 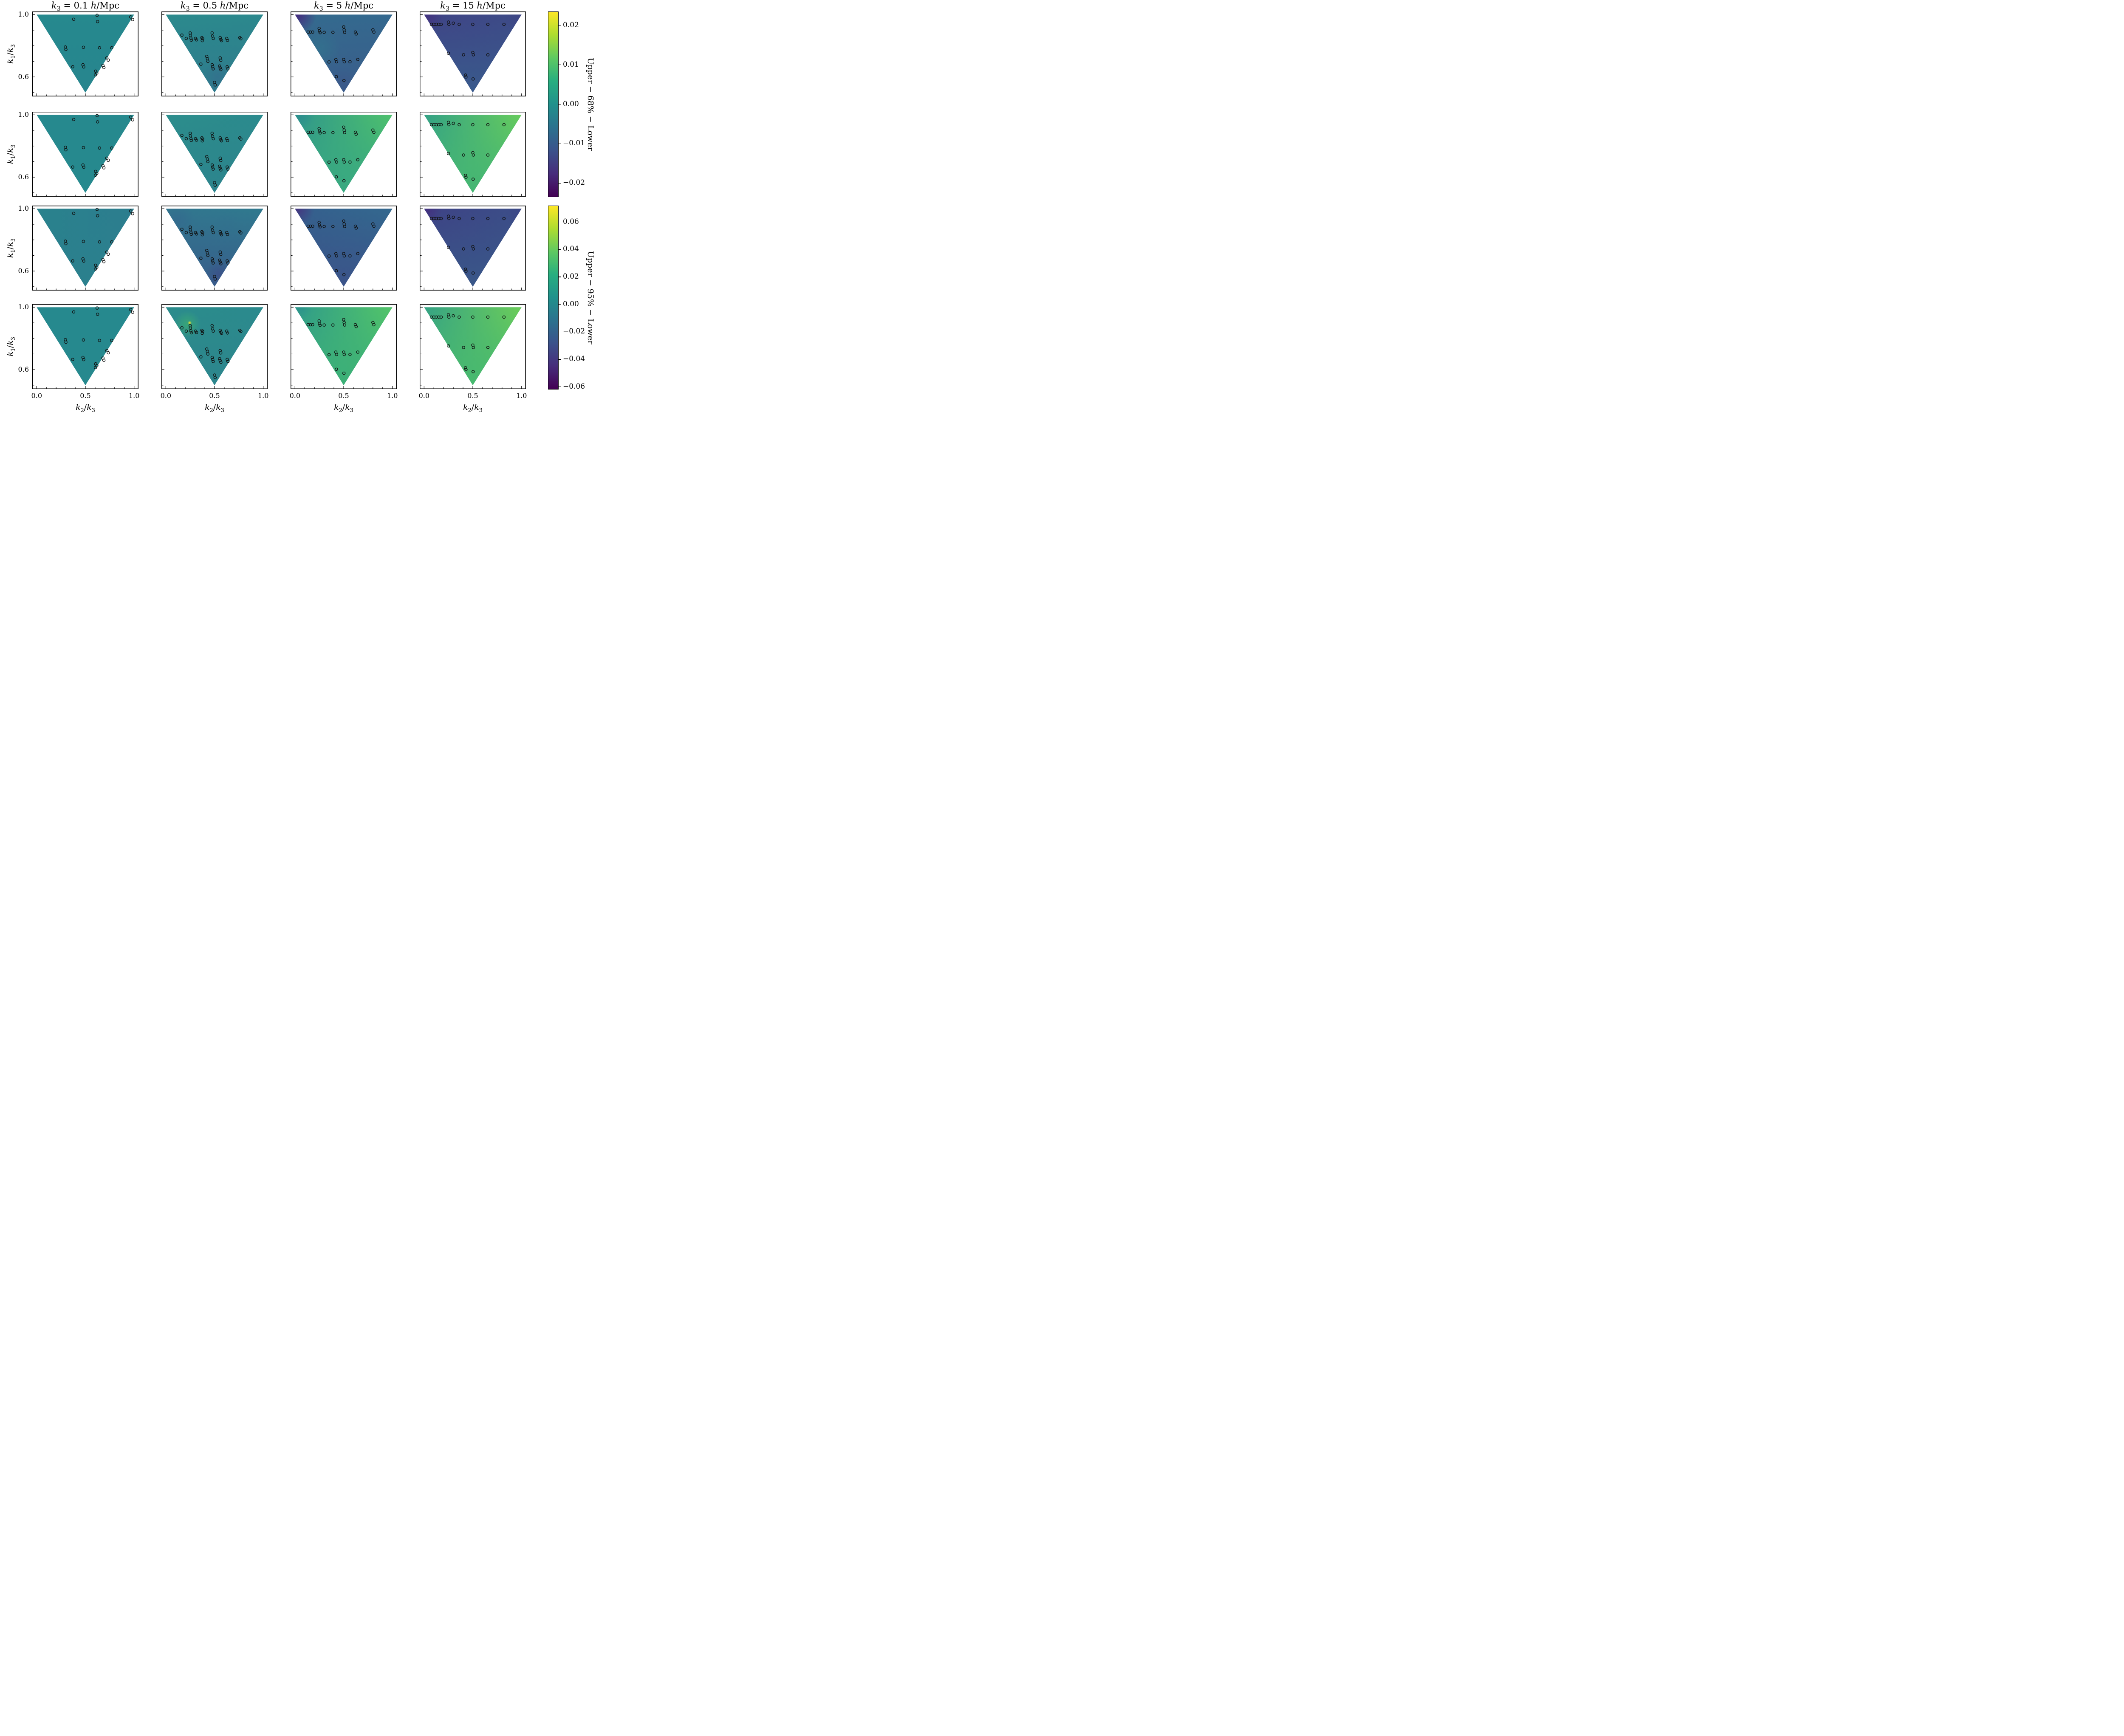 I want to click on panel-r4c1, so click(x=85, y=346).